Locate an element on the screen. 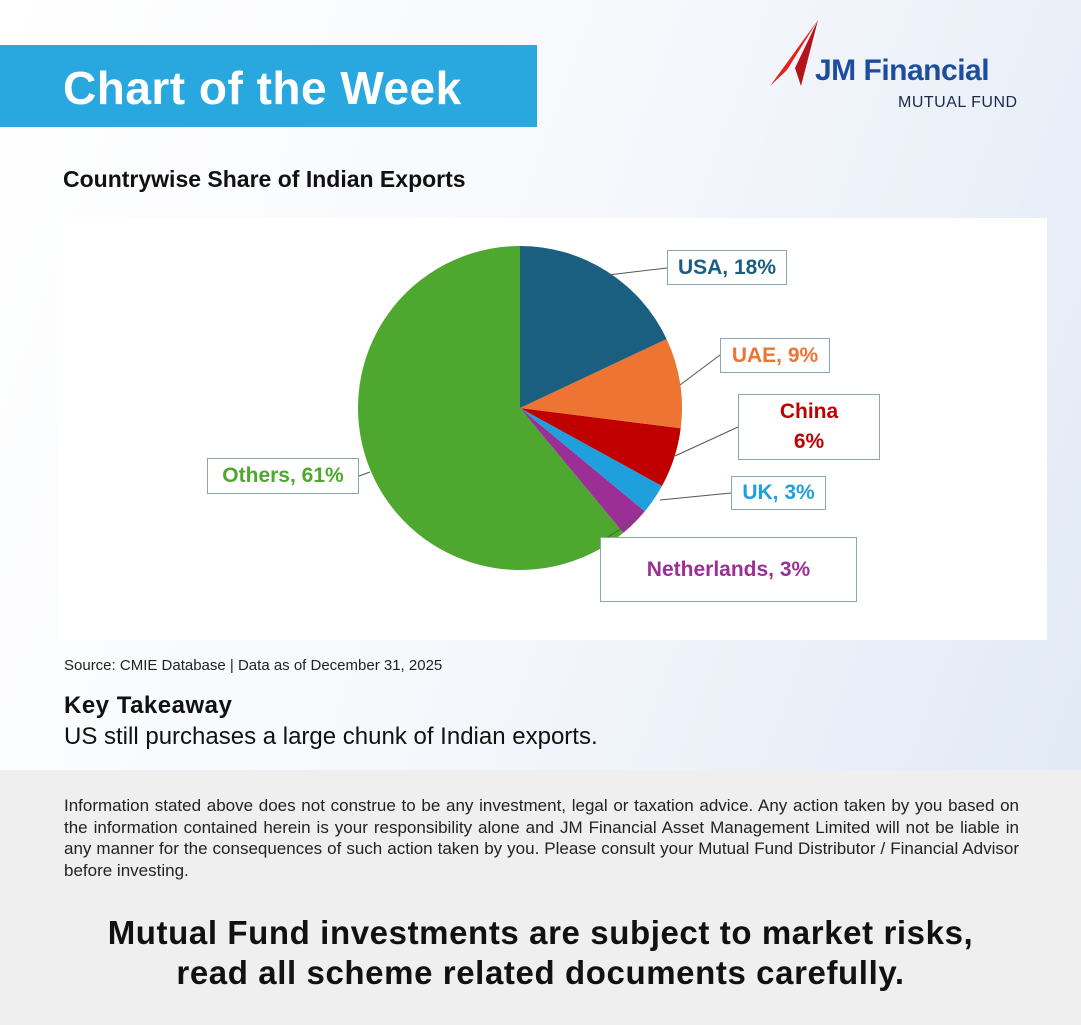 This screenshot has height=1025, width=1081. logo-name: JM Financial is located at coordinates (902, 70).